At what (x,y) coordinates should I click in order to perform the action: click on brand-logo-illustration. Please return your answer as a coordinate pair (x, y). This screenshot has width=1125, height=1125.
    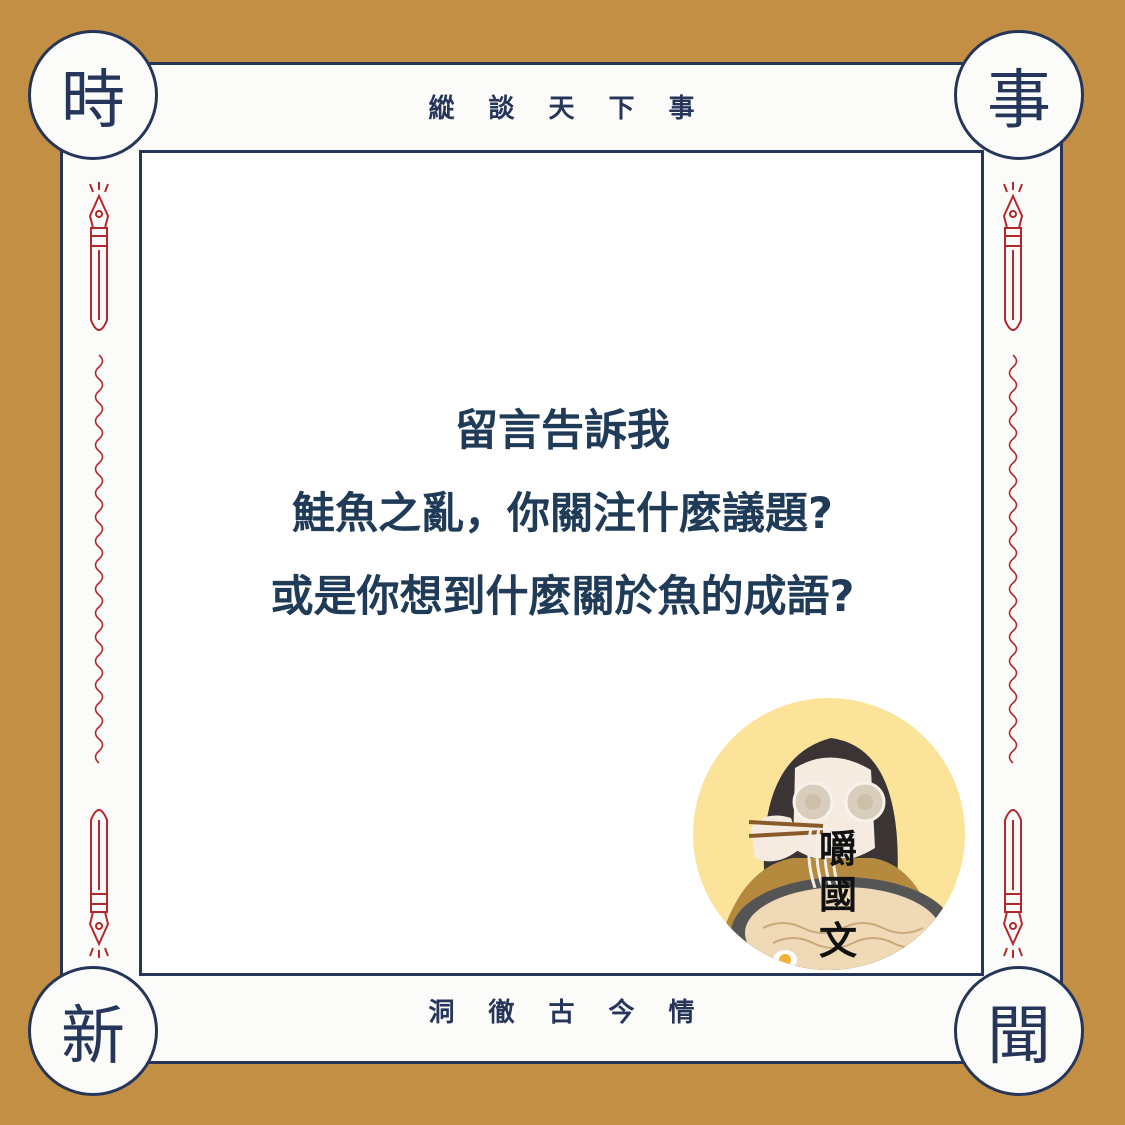
    Looking at the image, I should click on (829, 834).